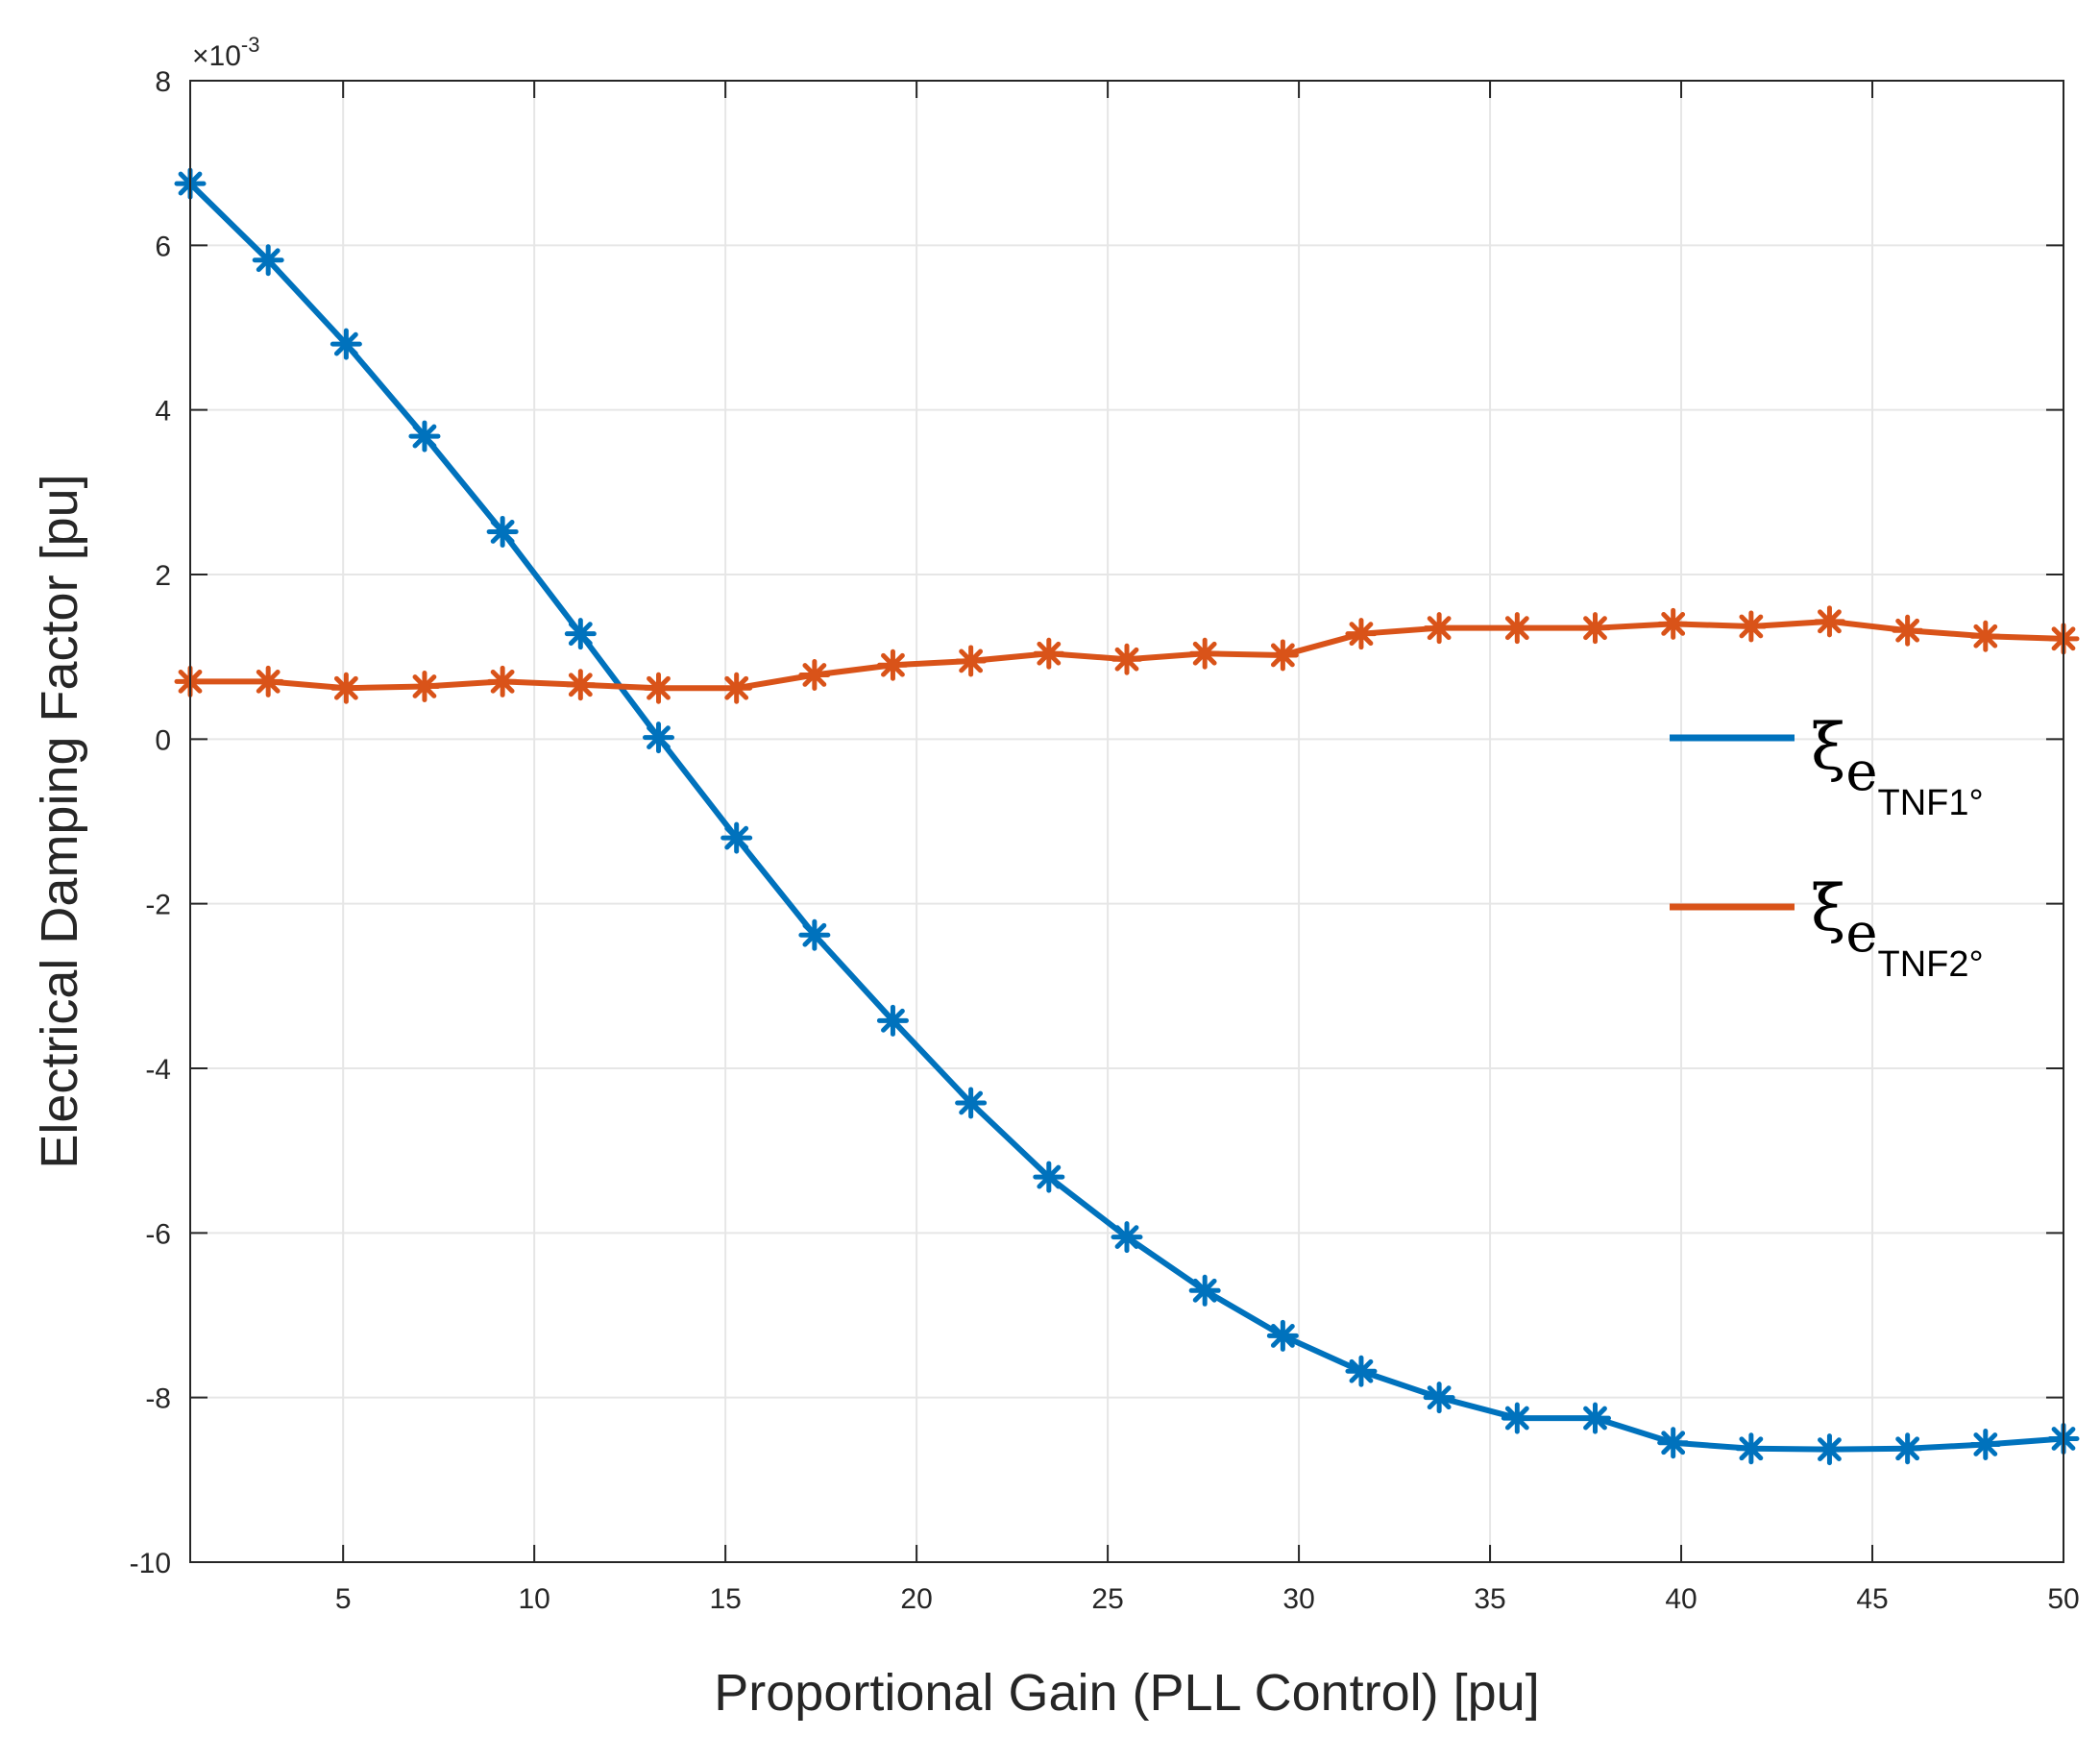  I want to click on x-tick-label: 25, so click(1107, 1599).